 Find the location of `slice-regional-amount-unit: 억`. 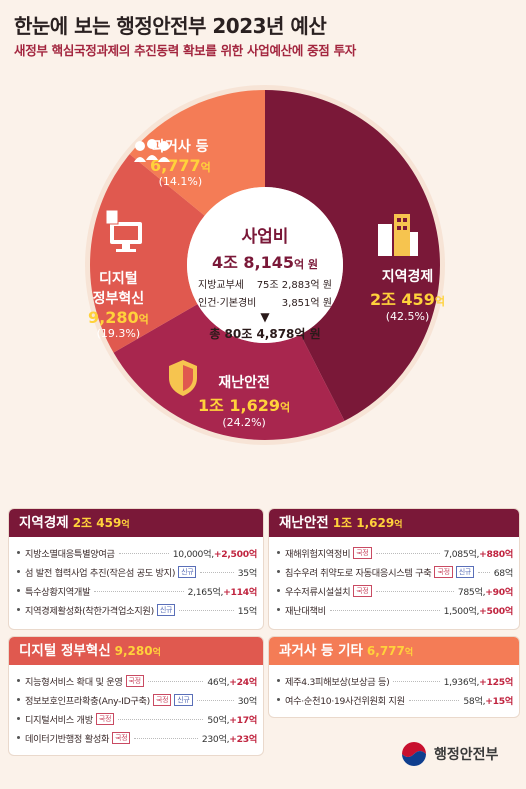

slice-regional-amount-unit: 억 is located at coordinates (439, 301).